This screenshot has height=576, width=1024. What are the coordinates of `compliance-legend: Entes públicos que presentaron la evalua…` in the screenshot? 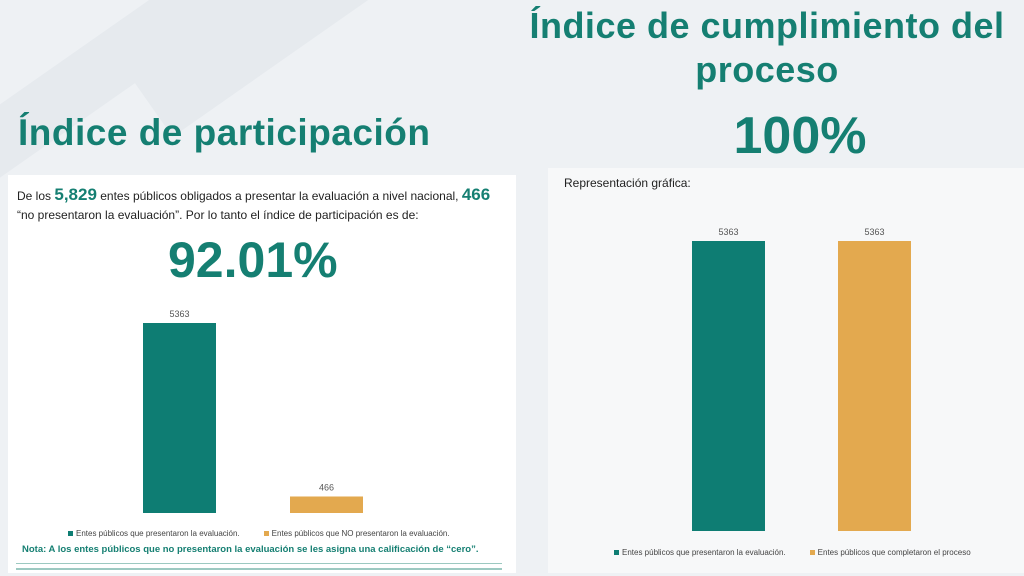 It's located at (804, 552).